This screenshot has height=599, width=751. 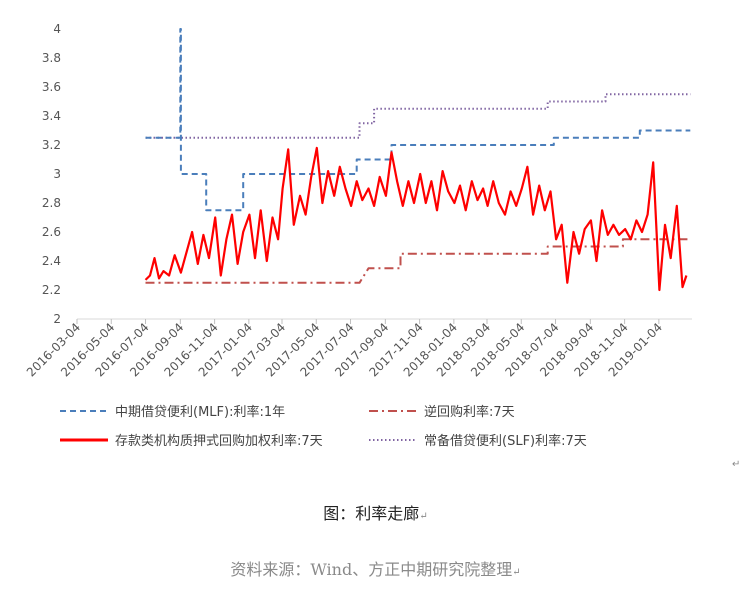 I want to click on source-caption: 资料来源：Wind、方正中期研究院整理↵, so click(x=375, y=568).